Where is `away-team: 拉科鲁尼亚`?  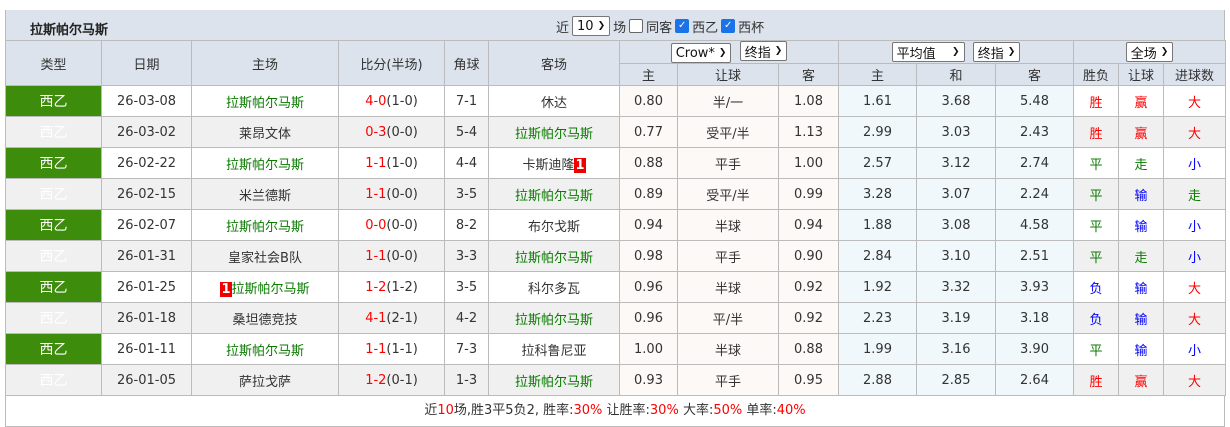
away-team: 拉科鲁尼亚 is located at coordinates (554, 349).